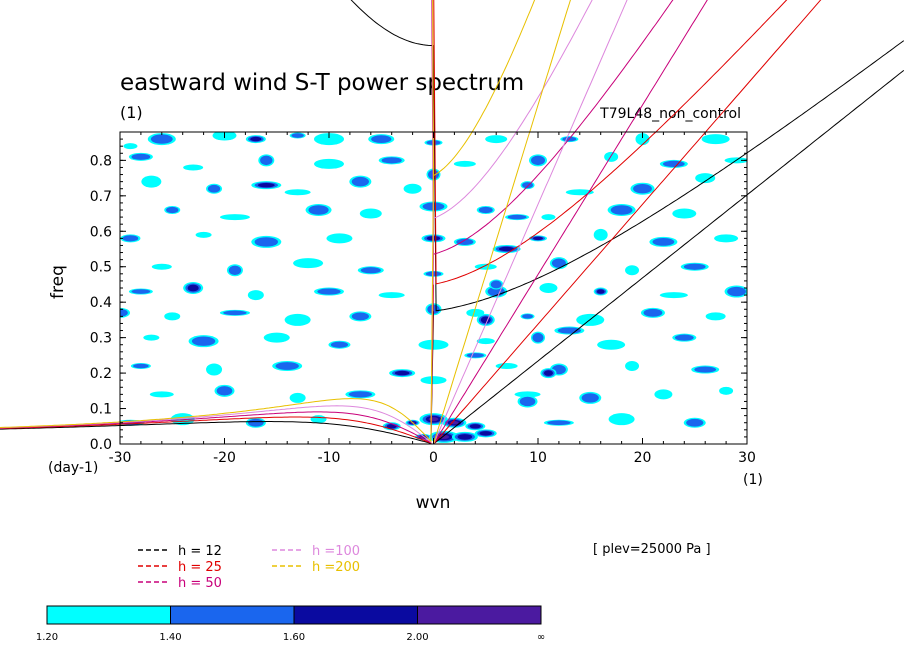  Describe the element at coordinates (224, 458) in the screenshot. I see `x-tick-label: -20` at that location.